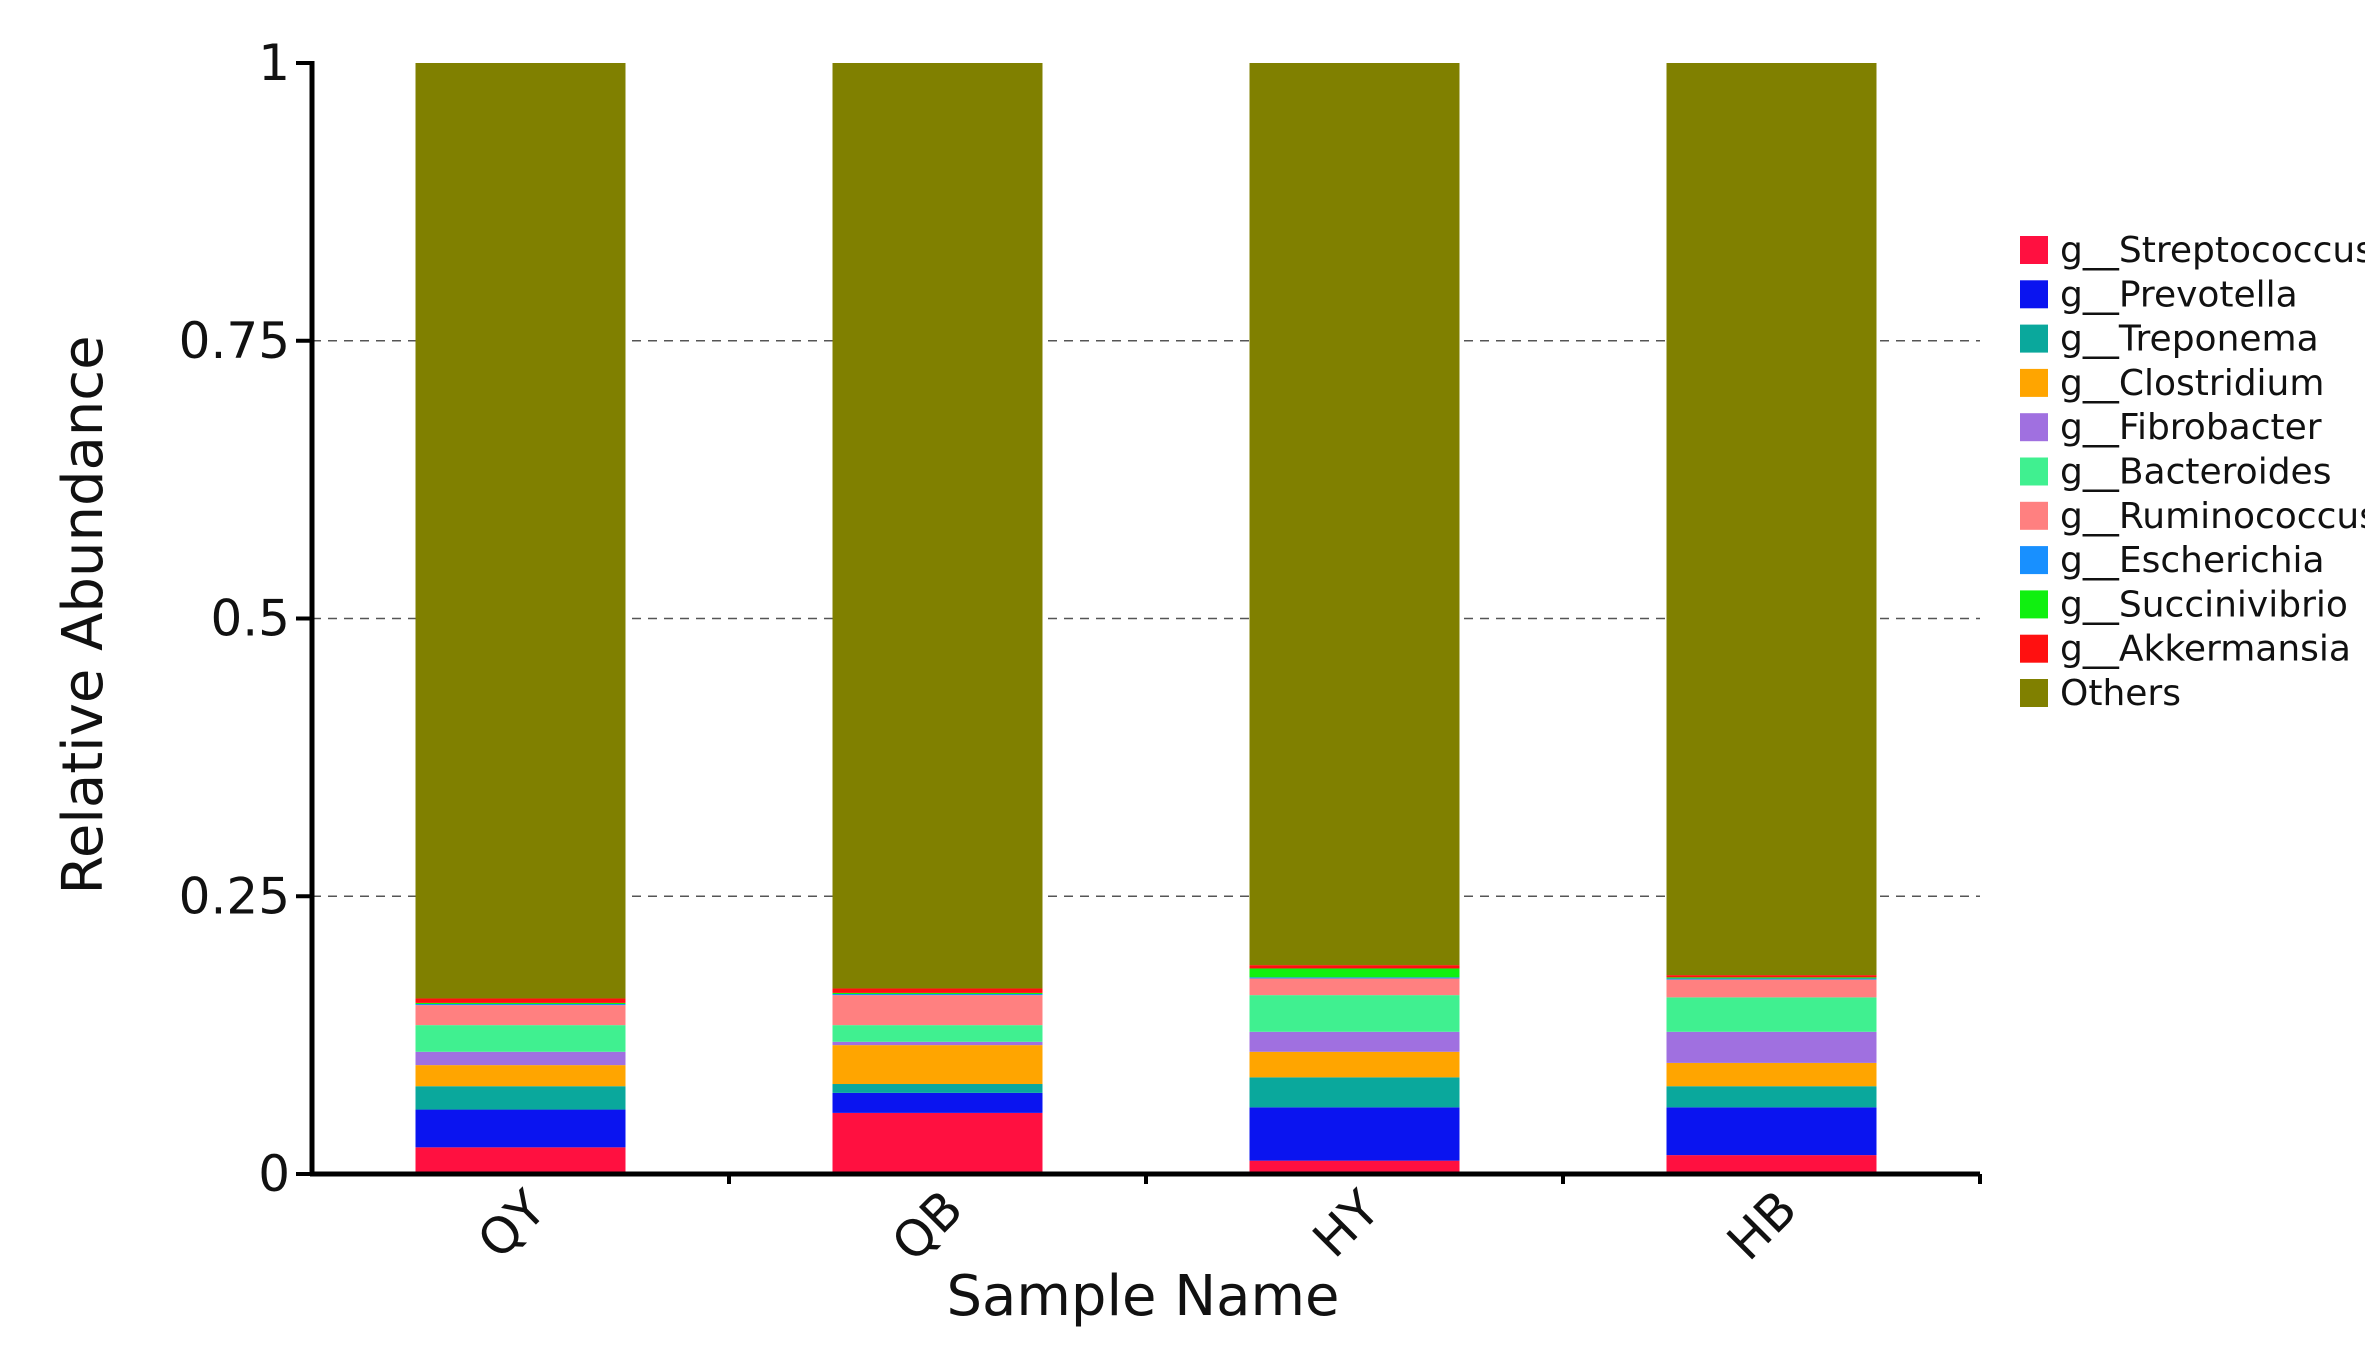  What do you see at coordinates (2189, 339) in the screenshot?
I see `legend-label: g__Treponema` at bounding box center [2189, 339].